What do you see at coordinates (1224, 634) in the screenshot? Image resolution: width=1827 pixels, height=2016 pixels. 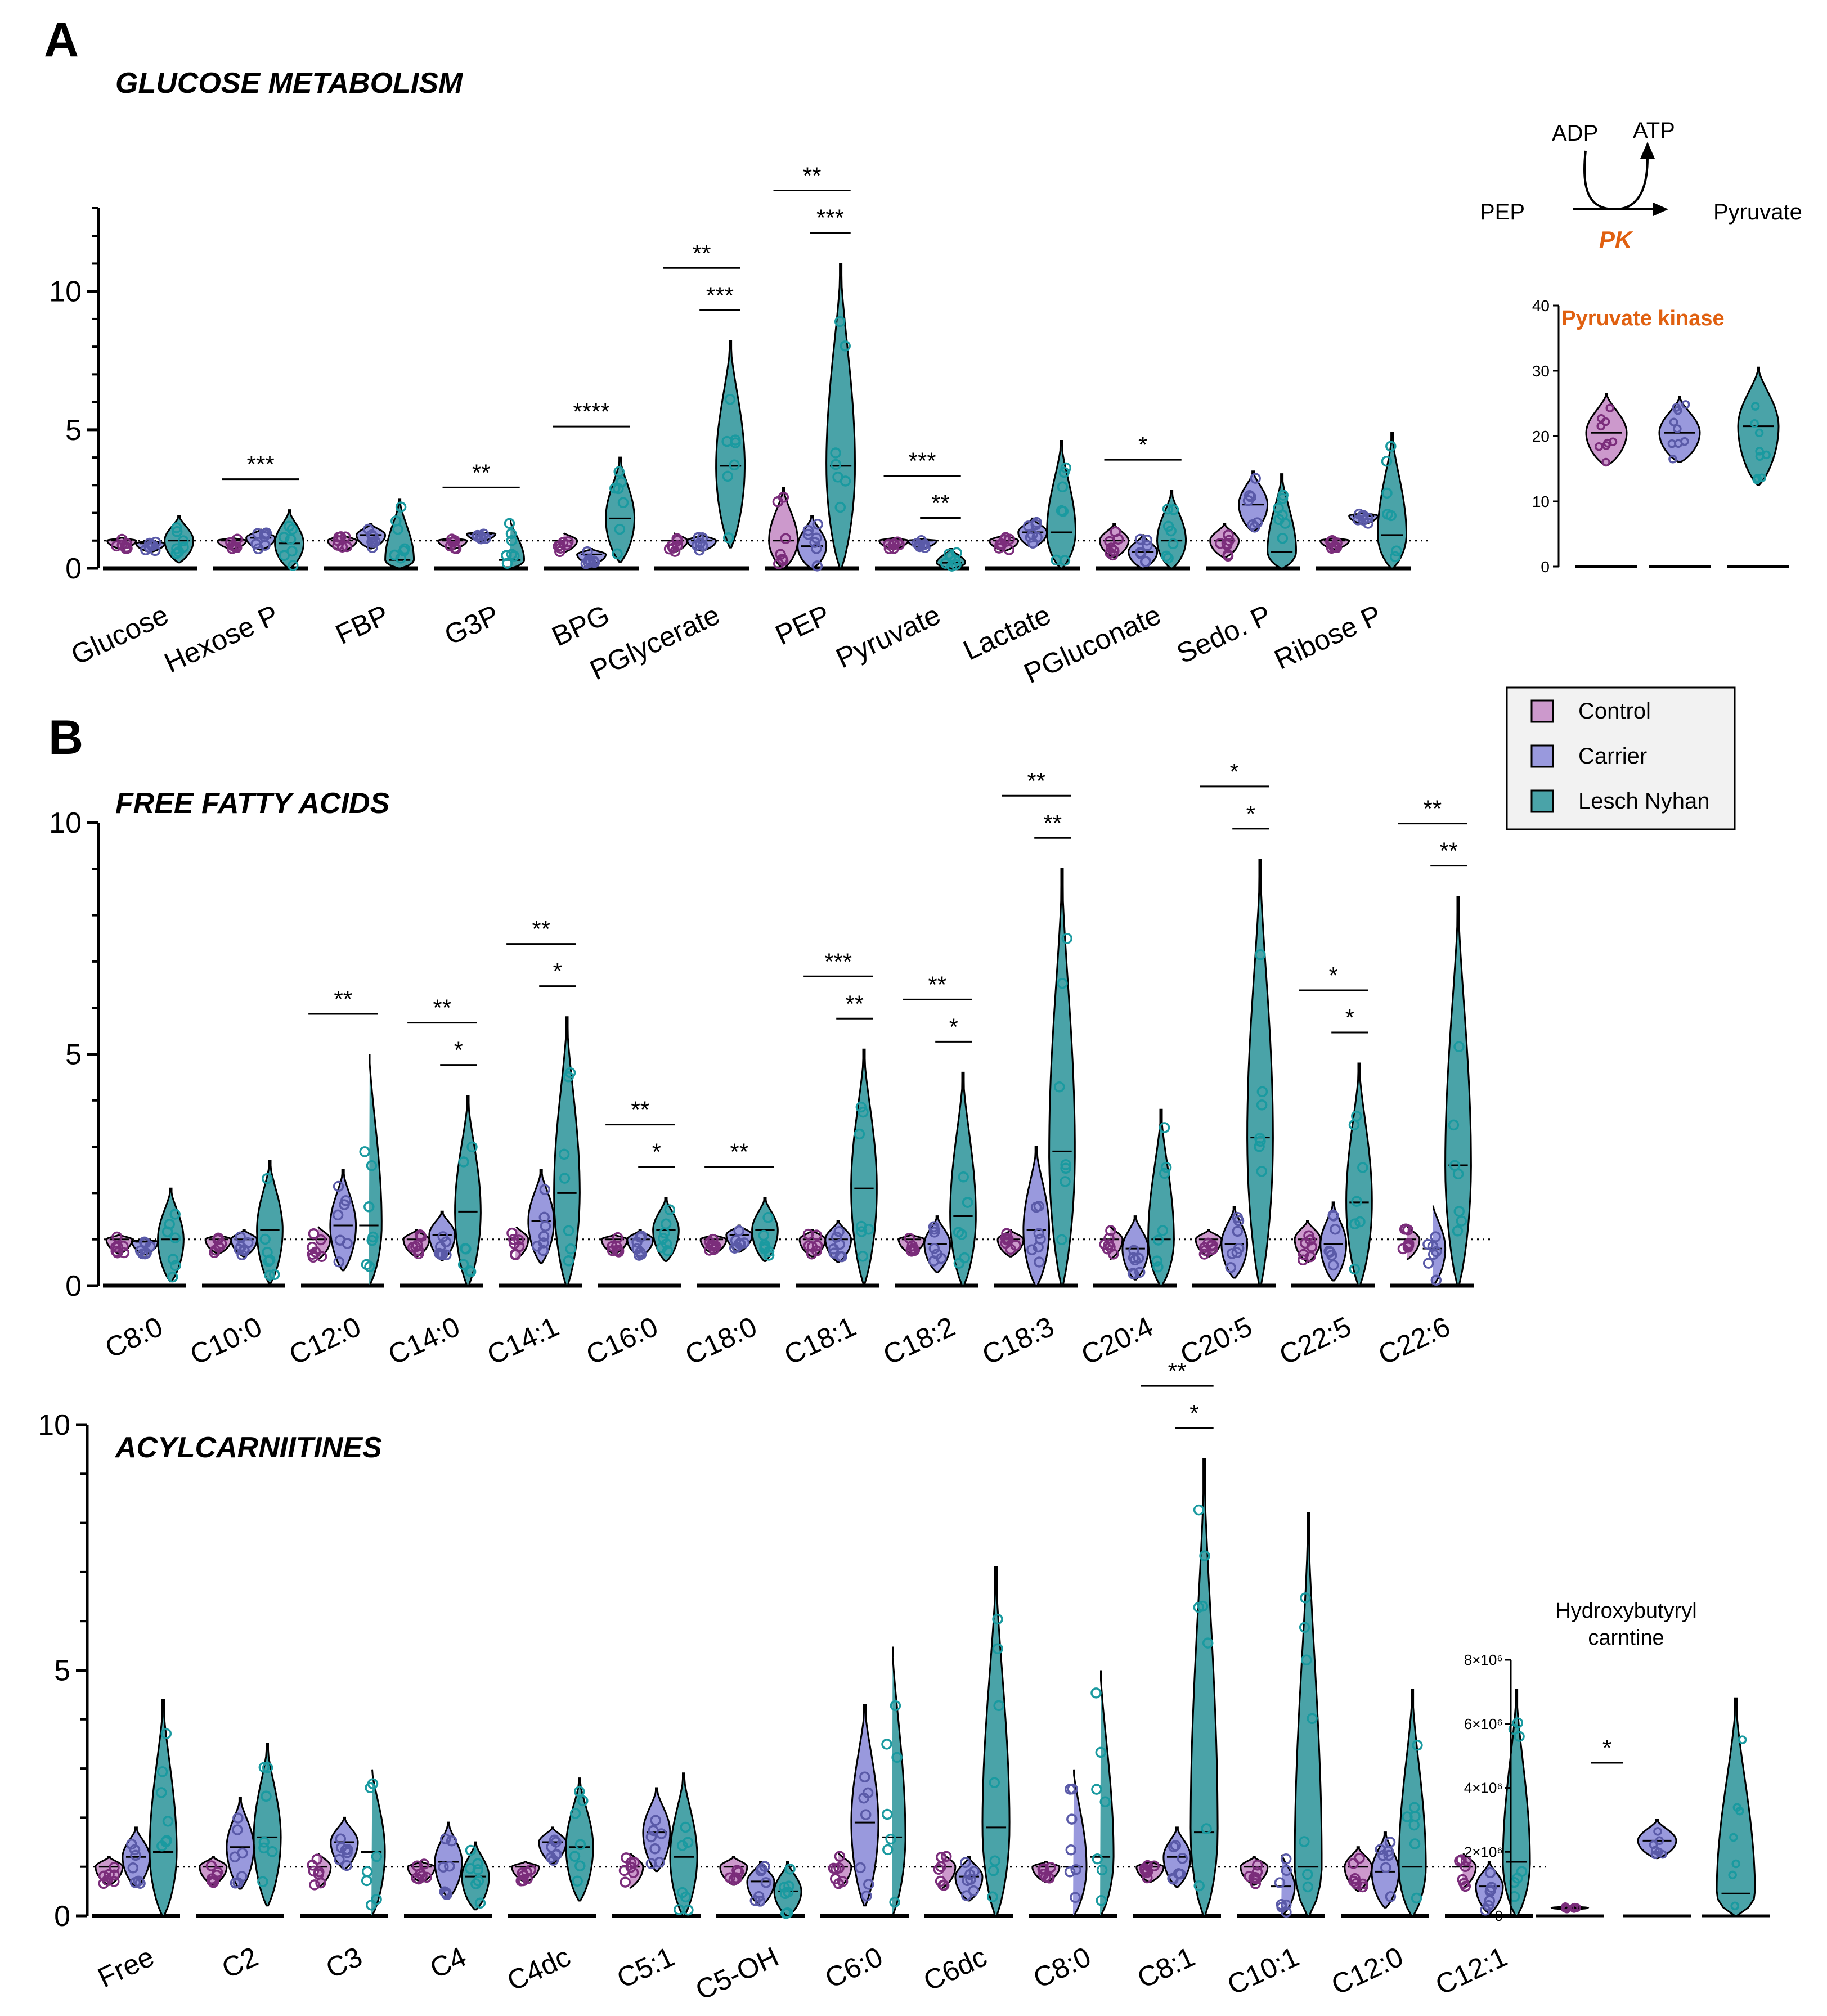 I see `category-label: Sedo. P` at bounding box center [1224, 634].